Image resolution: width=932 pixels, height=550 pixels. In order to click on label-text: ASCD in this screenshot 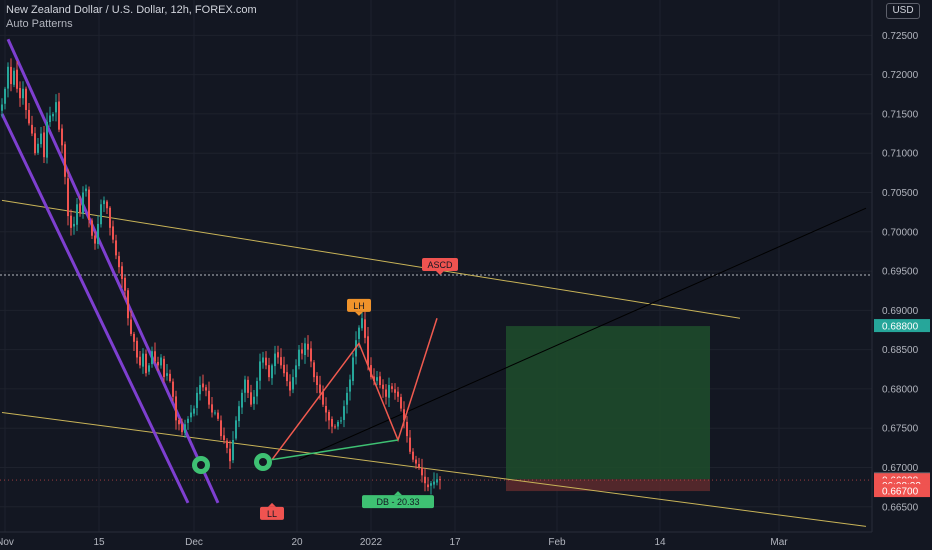, I will do `click(440, 265)`.